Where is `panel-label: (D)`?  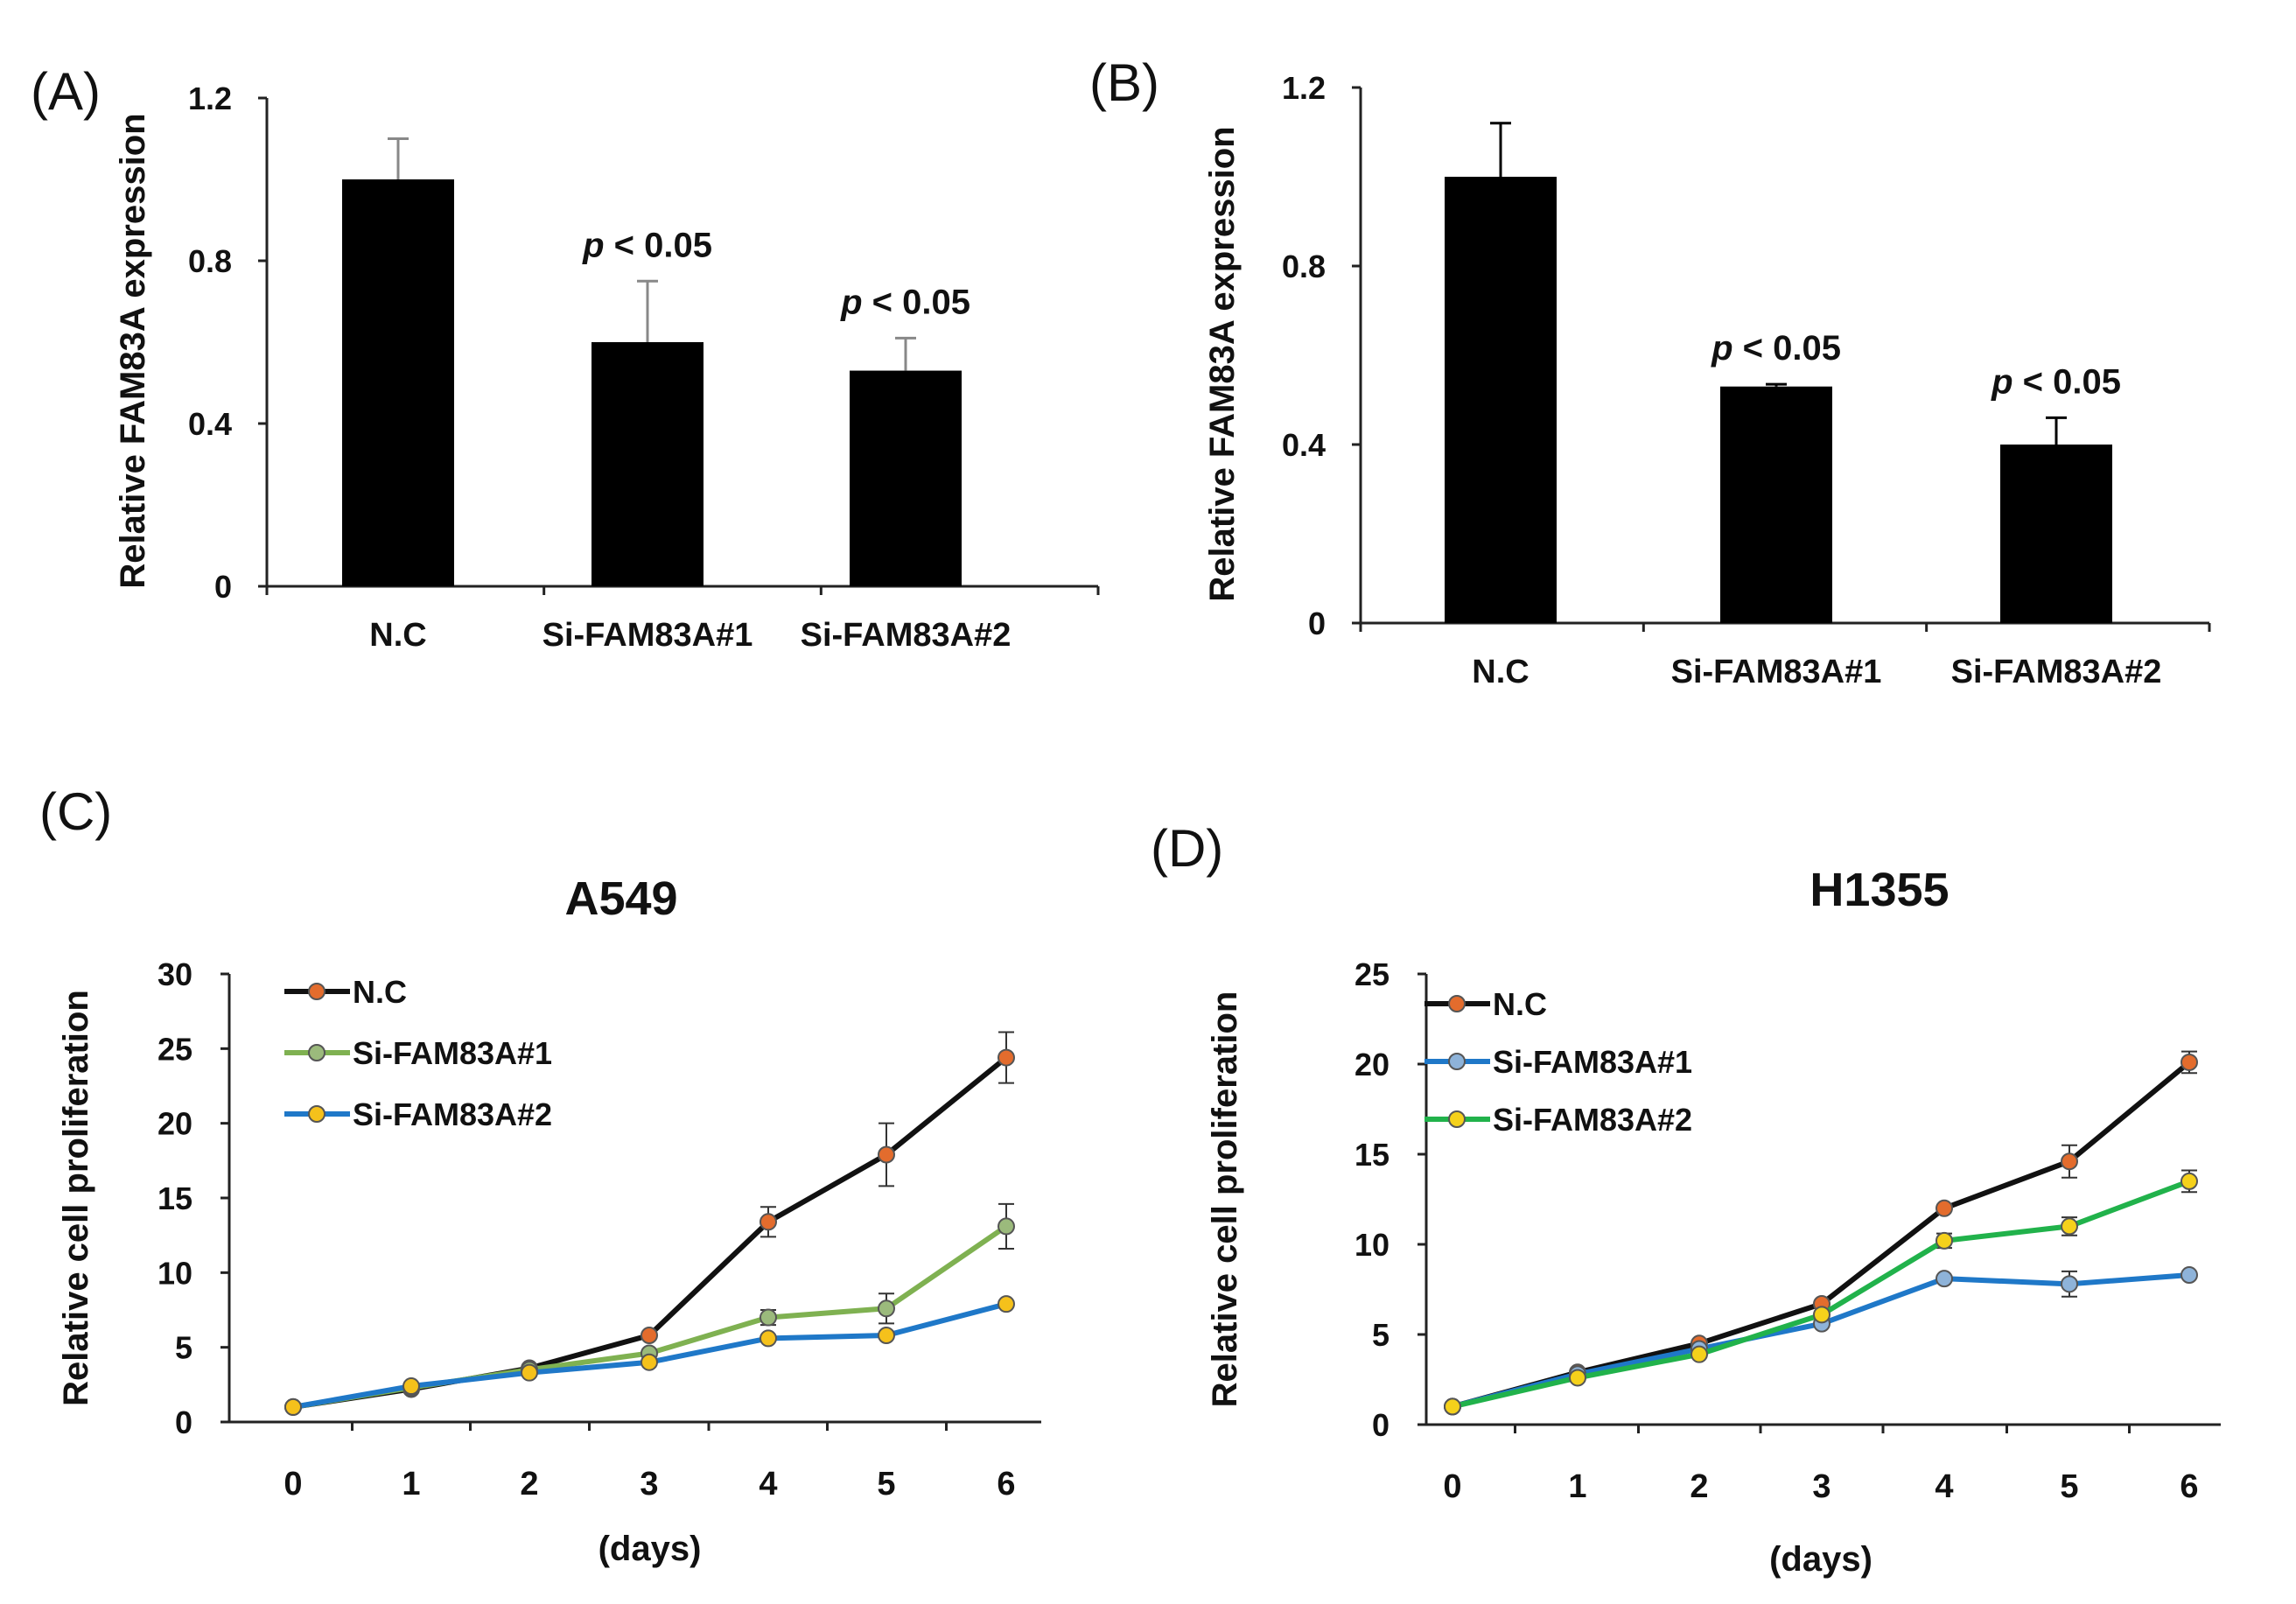
panel-label: (D) is located at coordinates (1187, 848).